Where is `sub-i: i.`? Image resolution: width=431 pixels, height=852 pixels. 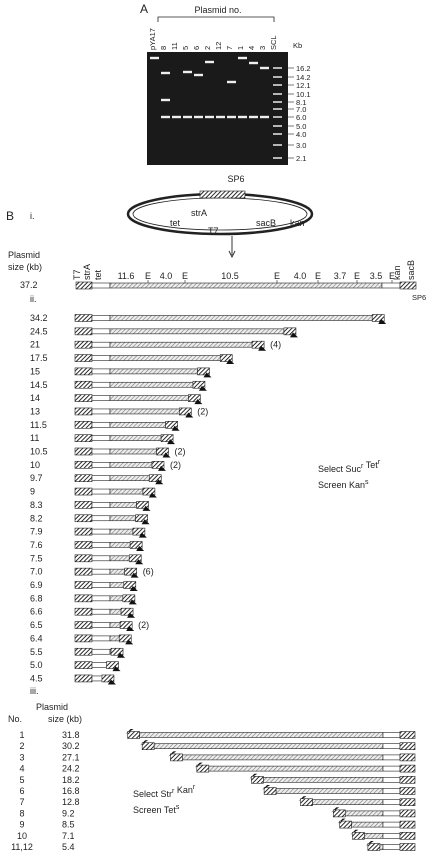 sub-i: i. is located at coordinates (32, 216).